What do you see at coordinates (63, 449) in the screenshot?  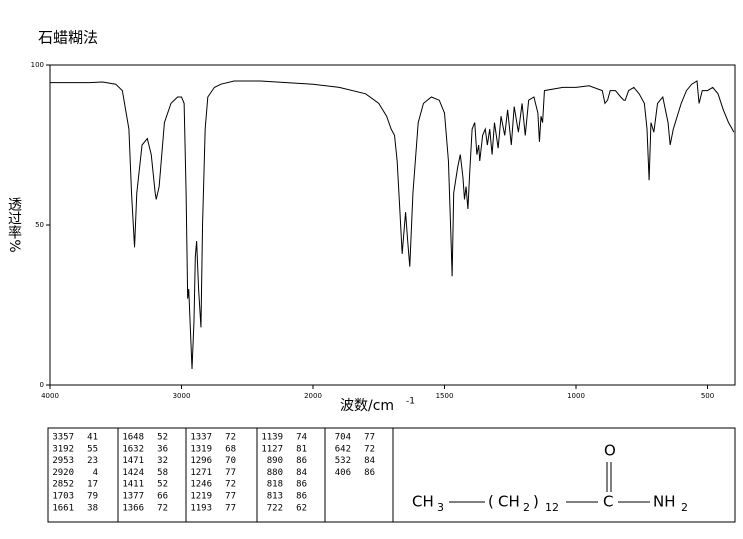 I see `peak-wavenumber: 3192` at bounding box center [63, 449].